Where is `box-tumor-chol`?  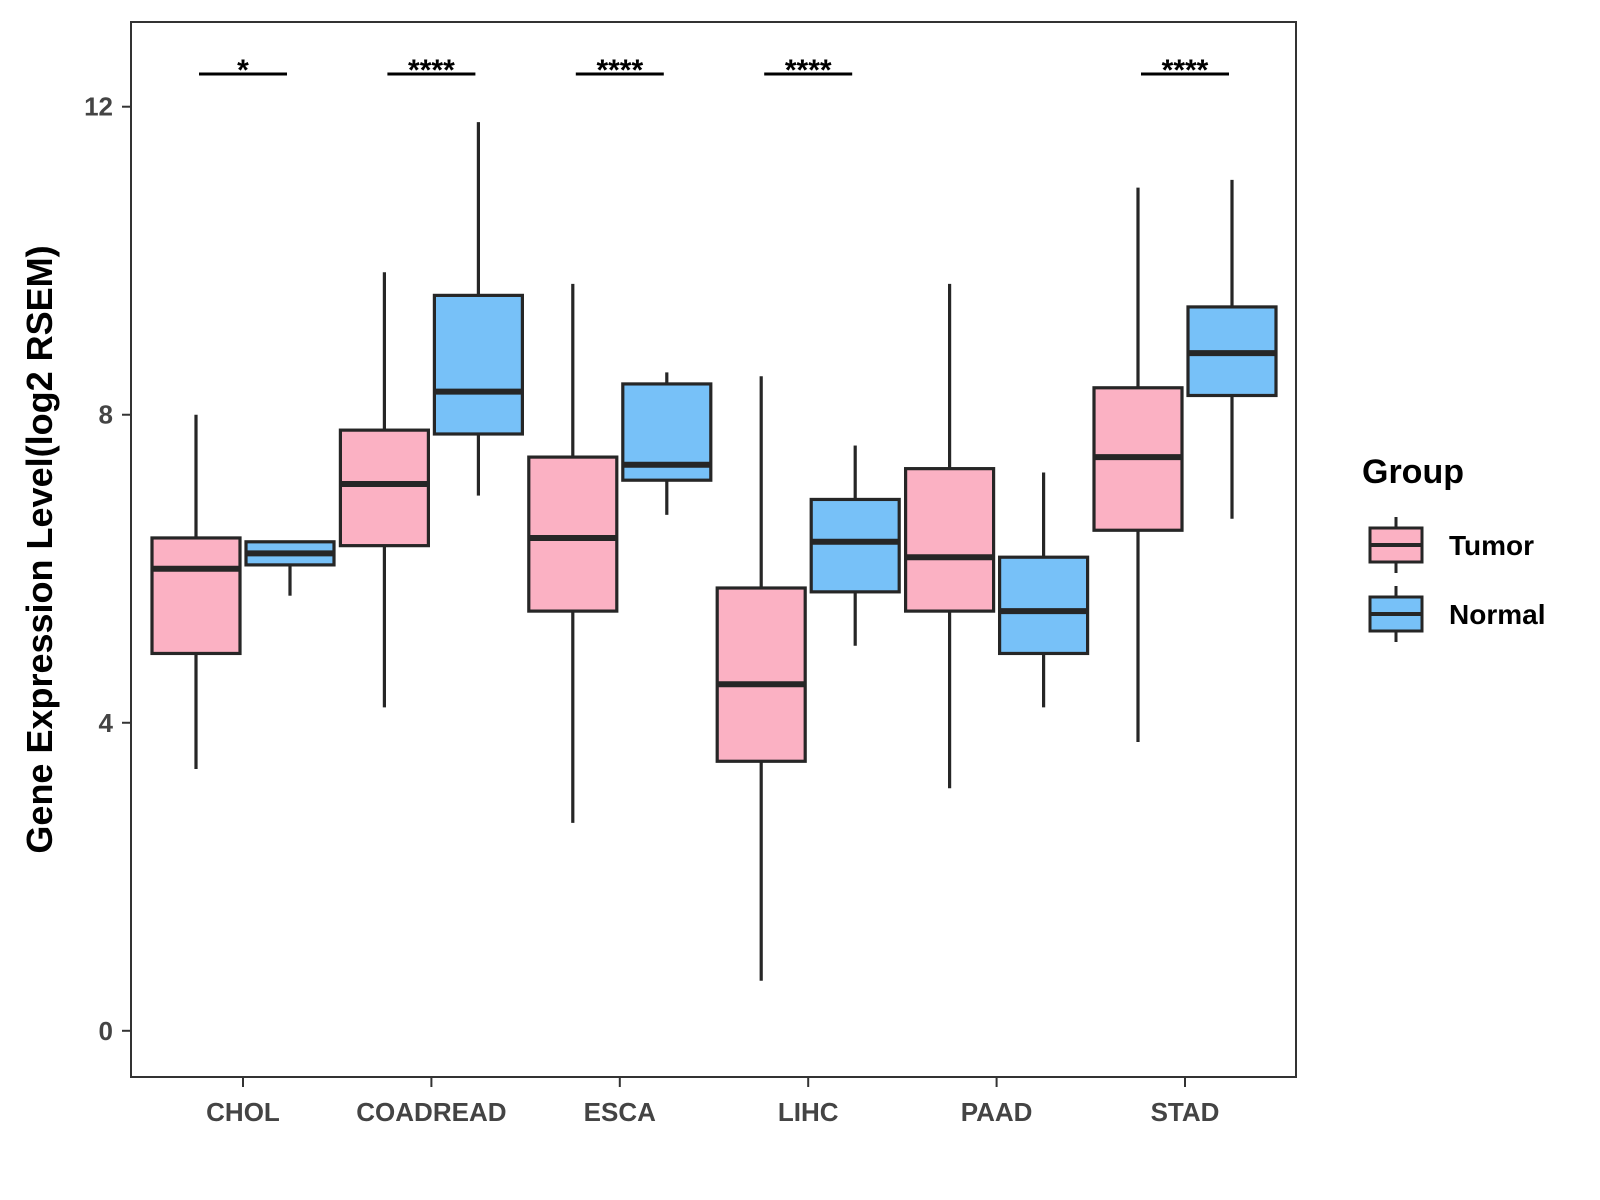
box-tumor-chol is located at coordinates (196, 596).